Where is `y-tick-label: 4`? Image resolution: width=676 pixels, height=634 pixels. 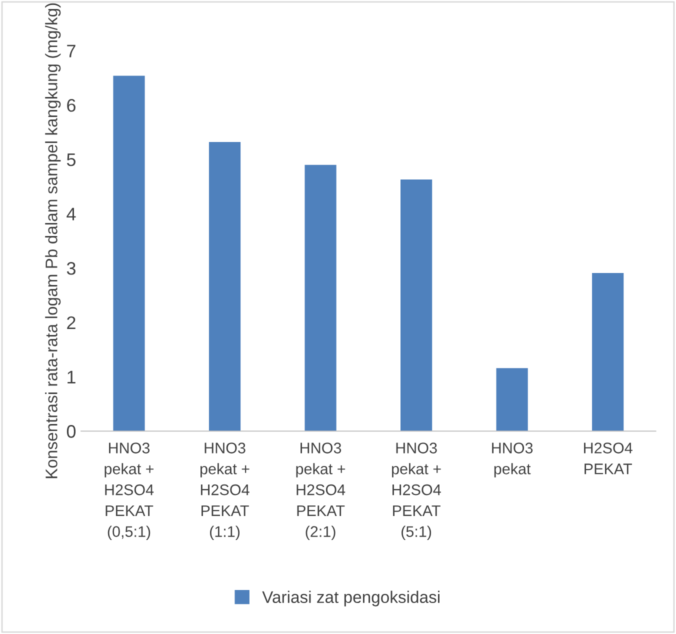
y-tick-label: 4 is located at coordinates (71, 214).